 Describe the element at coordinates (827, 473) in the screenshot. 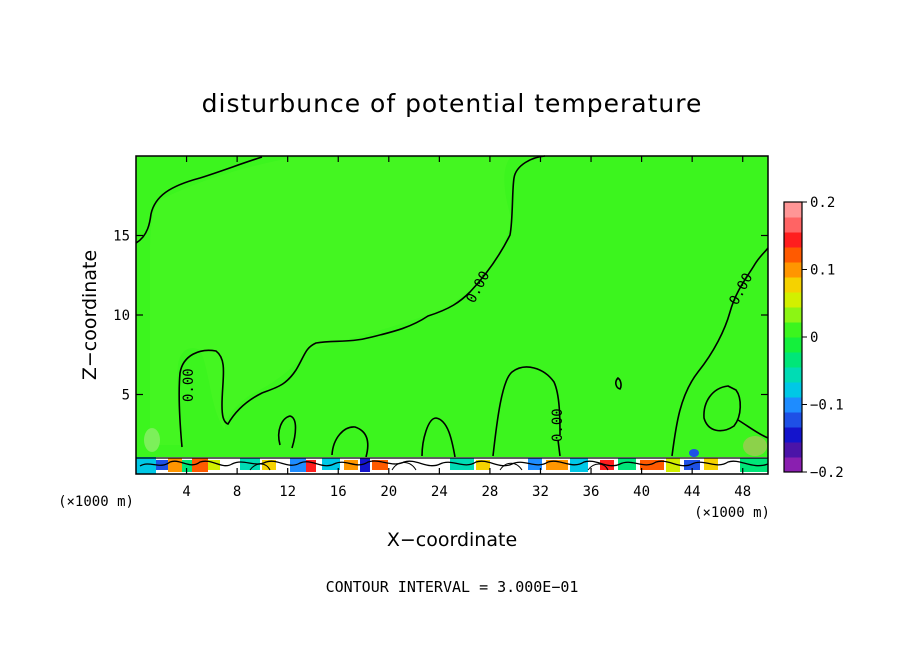

I see `colorbar-tick-label: −0.2` at that location.